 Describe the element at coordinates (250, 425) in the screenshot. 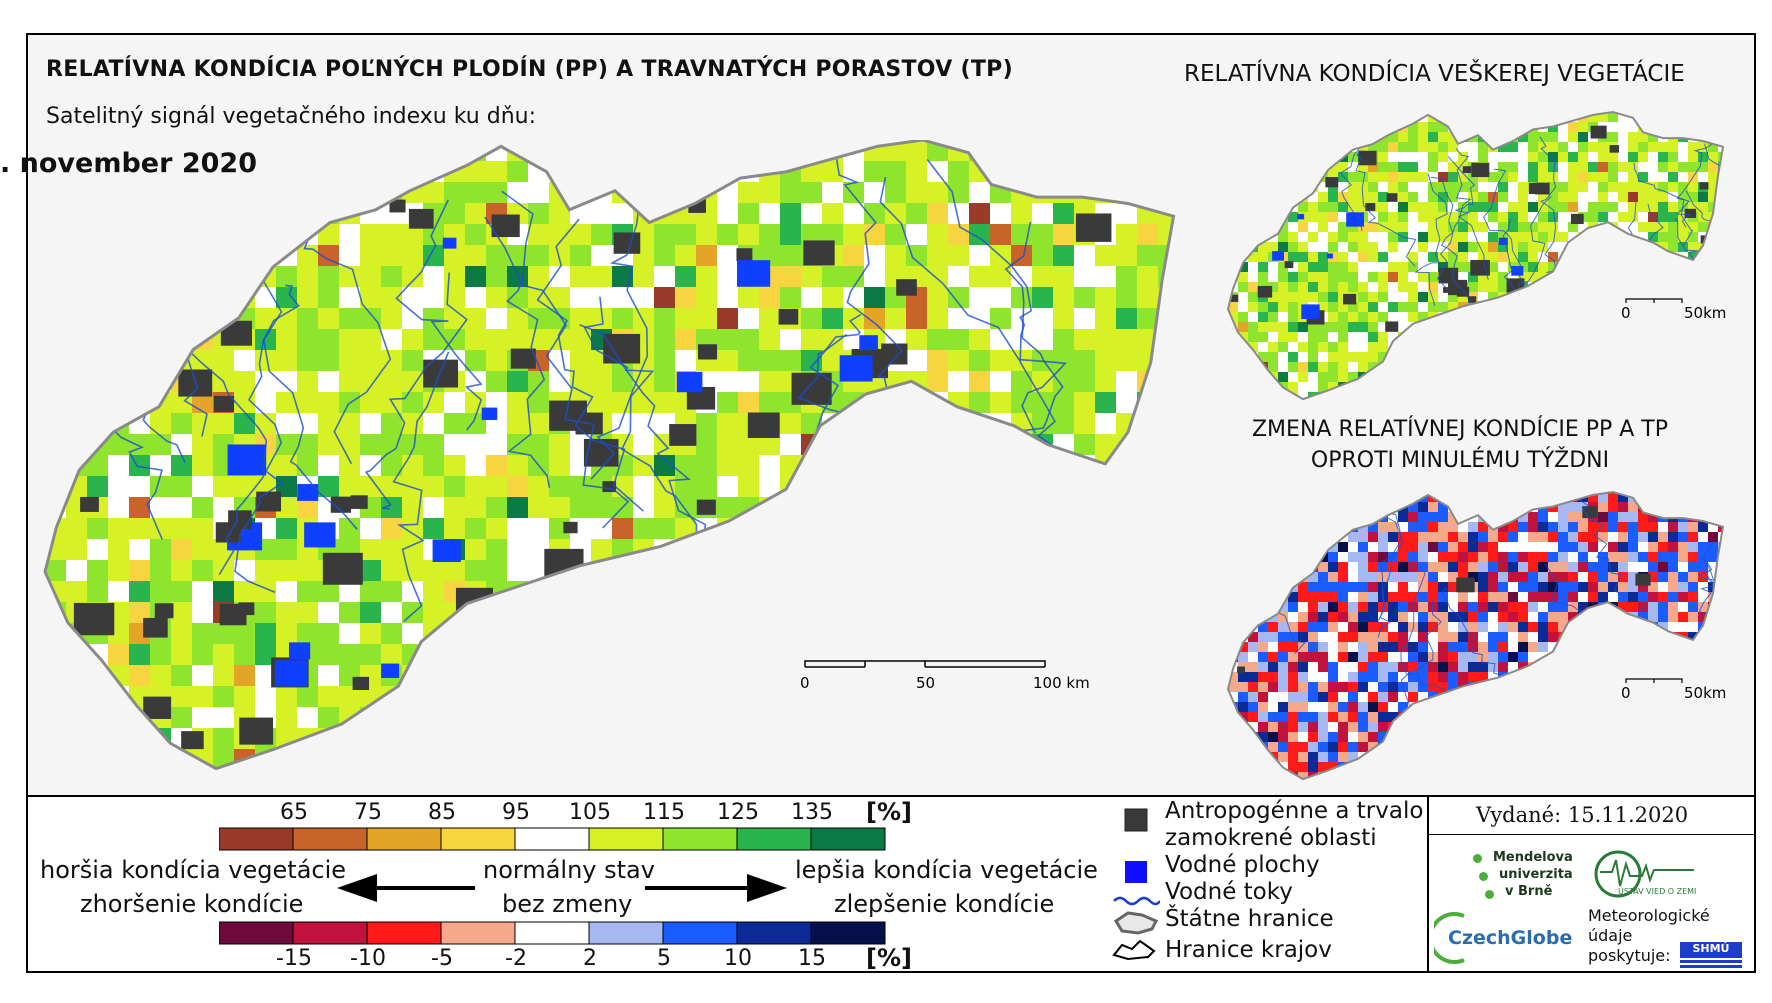

I see `river-line` at that location.